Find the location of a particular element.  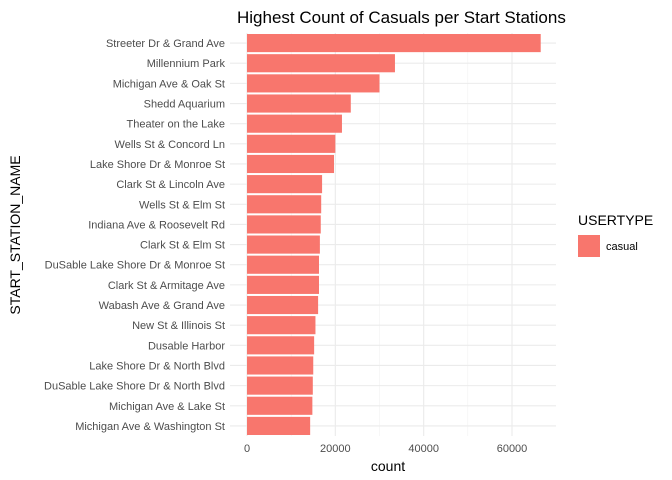

legend-label-casual: casual is located at coordinates (622, 247).